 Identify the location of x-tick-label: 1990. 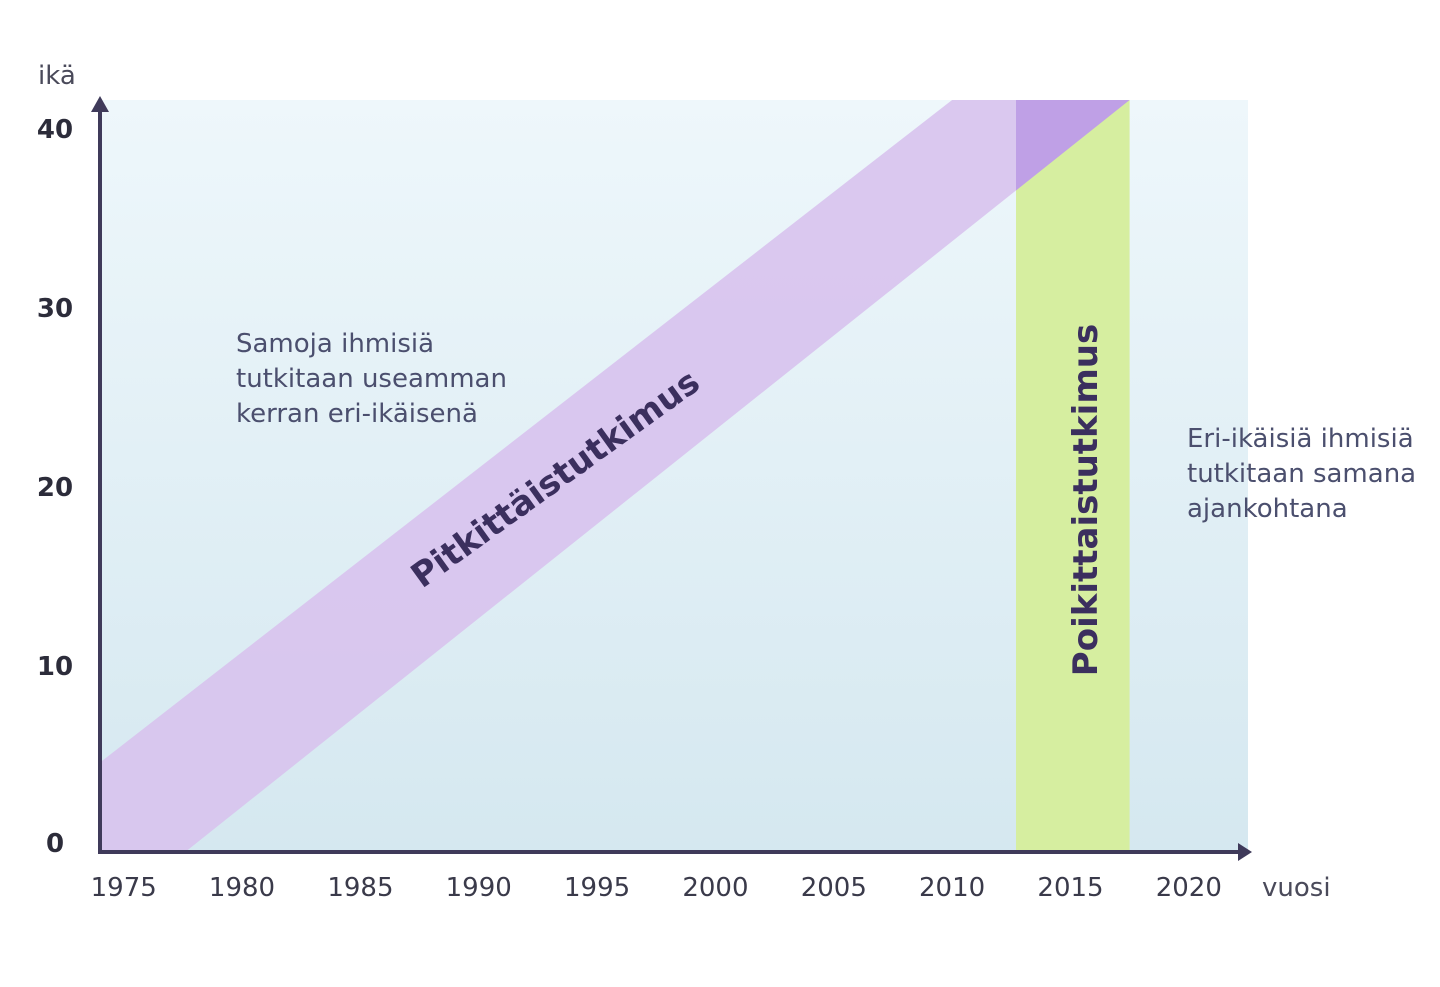
(479, 888).